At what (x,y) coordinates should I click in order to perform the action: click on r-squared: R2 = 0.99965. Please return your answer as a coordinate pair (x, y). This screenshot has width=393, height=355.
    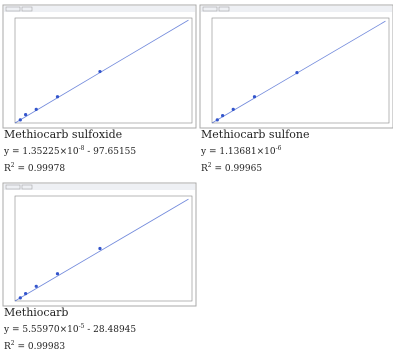
    Looking at the image, I should click on (231, 168).